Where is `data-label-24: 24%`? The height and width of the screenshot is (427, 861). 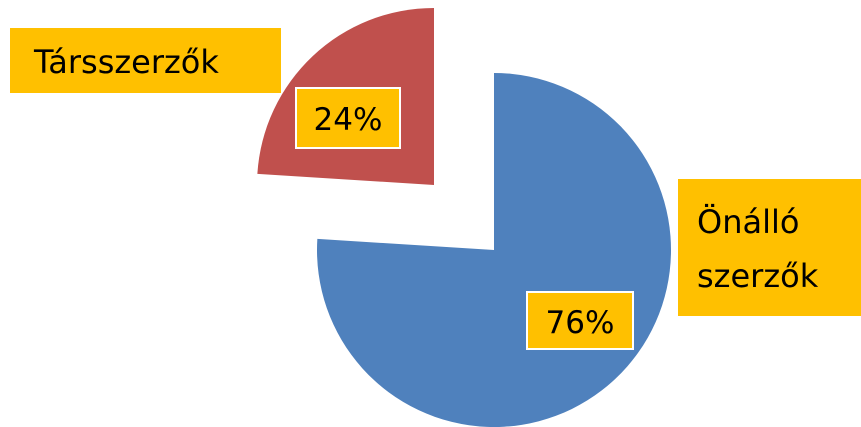 data-label-24: 24% is located at coordinates (348, 118).